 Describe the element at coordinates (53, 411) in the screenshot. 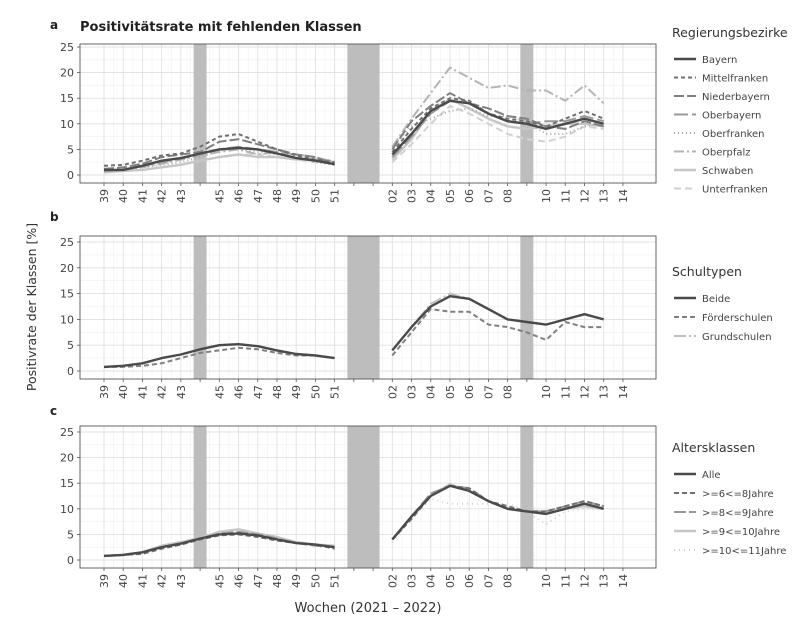

I see `panel-letter: c` at that location.